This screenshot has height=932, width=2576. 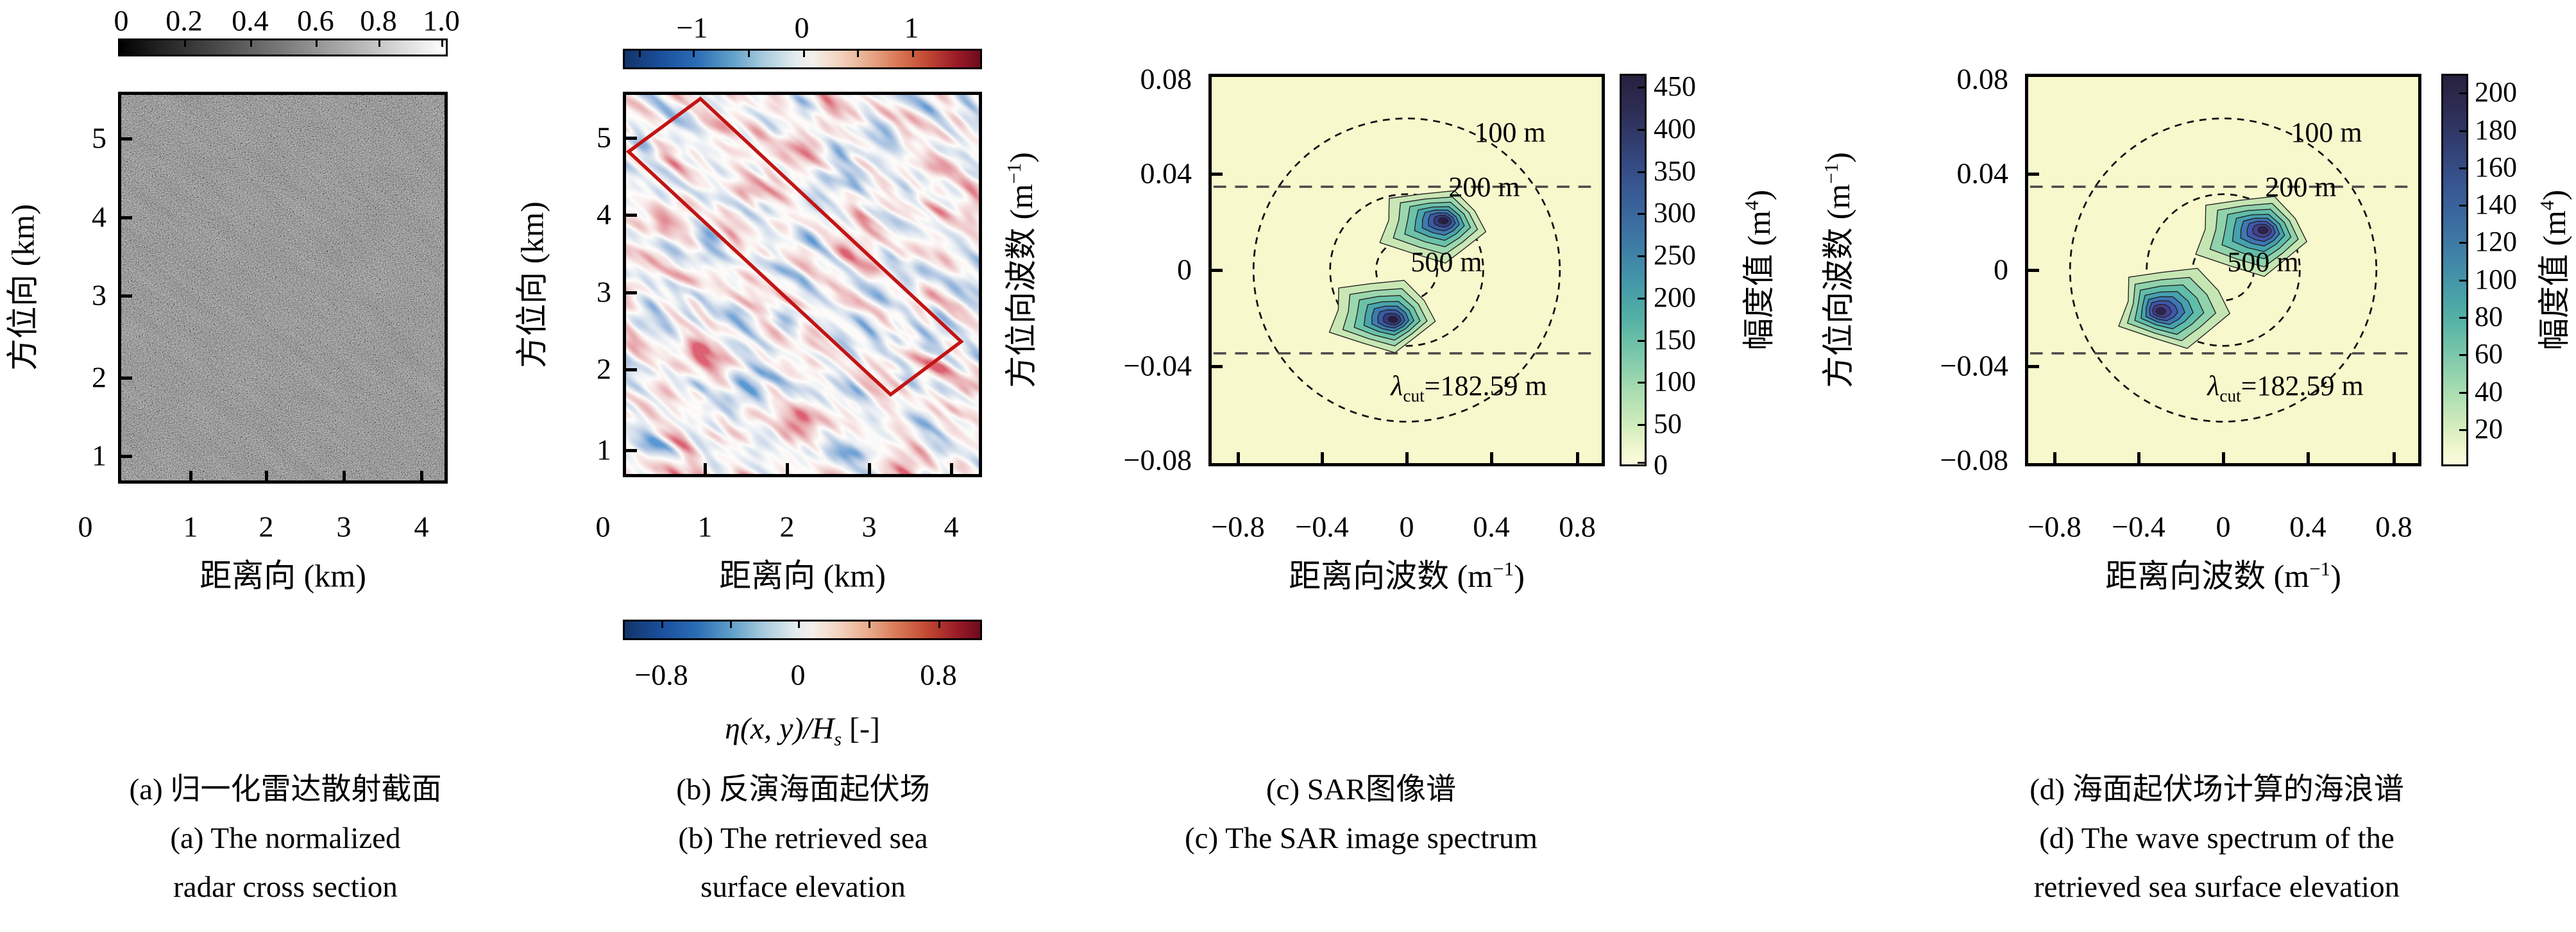 What do you see at coordinates (2496, 167) in the screenshot?
I see `colorbar-d-tick-label-2: 160` at bounding box center [2496, 167].